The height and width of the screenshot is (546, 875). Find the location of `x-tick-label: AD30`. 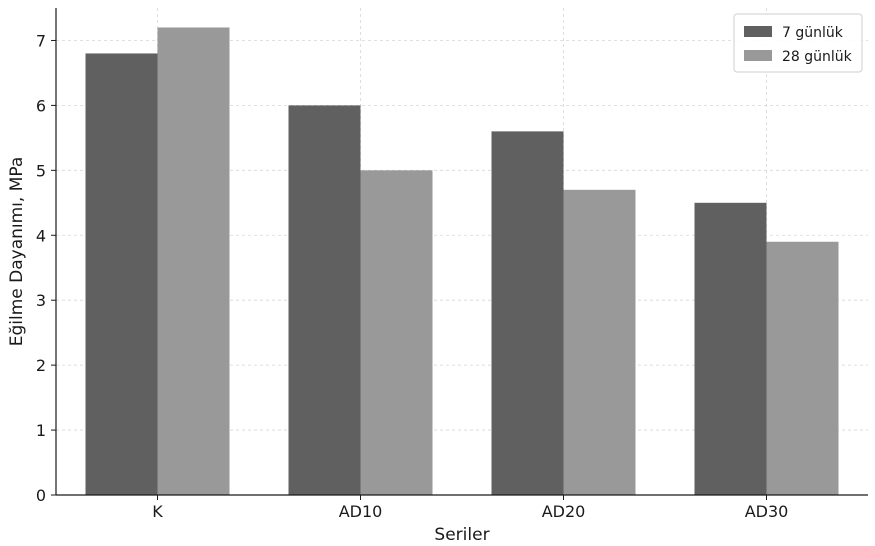

x-tick-label: AD30 is located at coordinates (767, 511).